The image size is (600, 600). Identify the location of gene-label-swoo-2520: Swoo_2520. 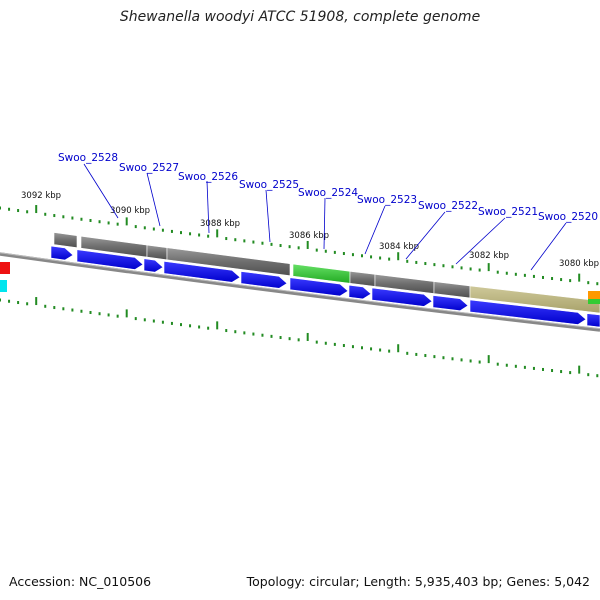
(568, 217).